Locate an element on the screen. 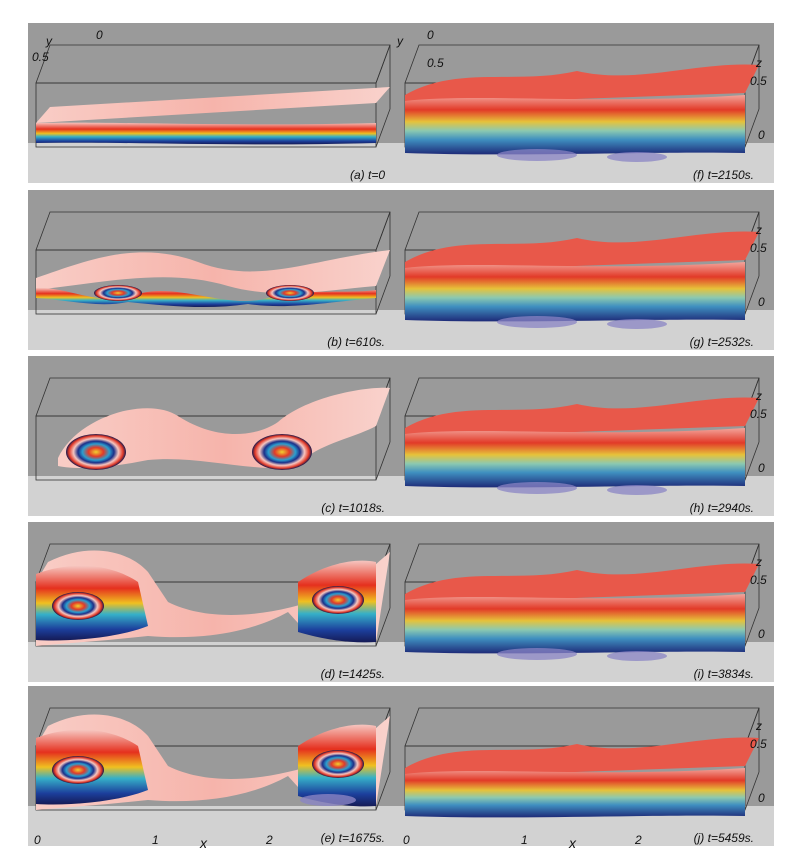 The image size is (800, 862). panel-i: z 0.5 0 (i) t=3834s. is located at coordinates (585, 602).